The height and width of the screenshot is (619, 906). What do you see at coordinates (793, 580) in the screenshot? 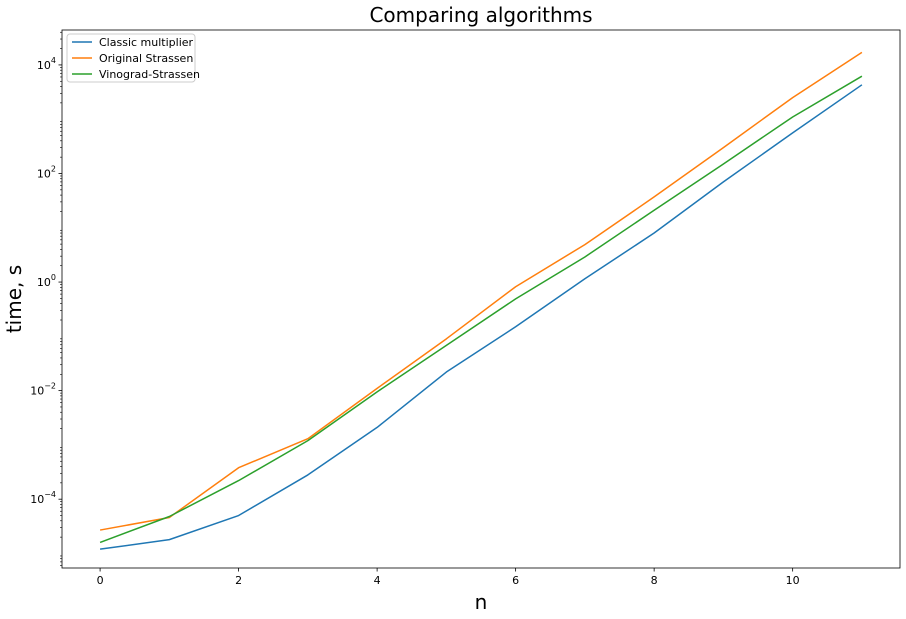
I see `x-tick-label: 10` at bounding box center [793, 580].